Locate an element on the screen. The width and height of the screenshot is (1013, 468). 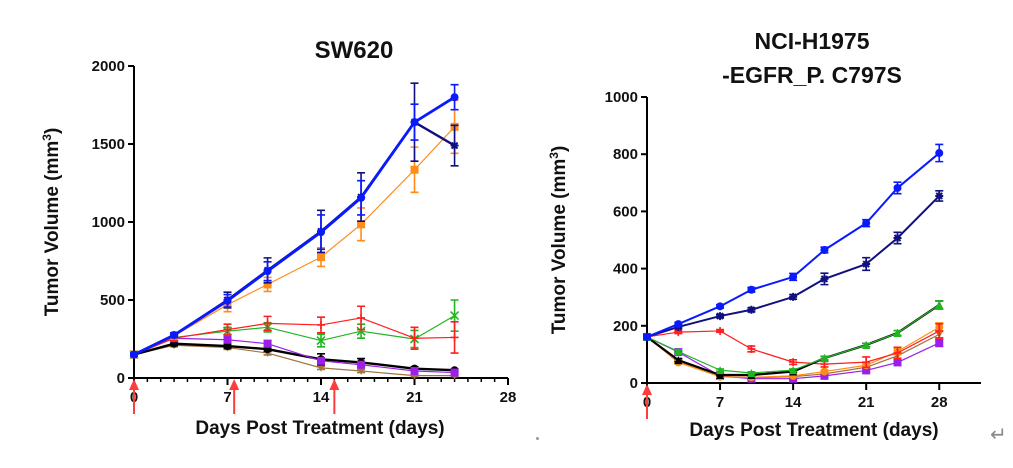
chart-title: -EGFR_P. C797S is located at coordinates (812, 75).